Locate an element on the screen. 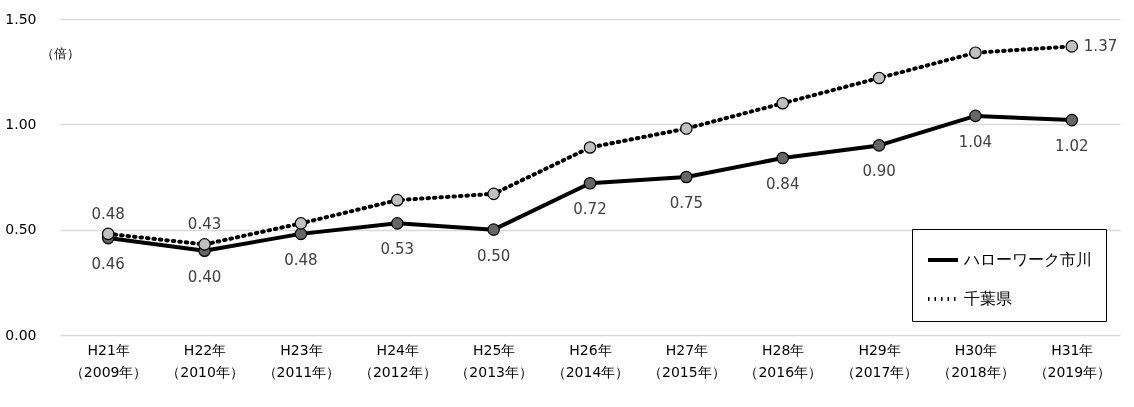  data-label: 0.46 is located at coordinates (108, 264).